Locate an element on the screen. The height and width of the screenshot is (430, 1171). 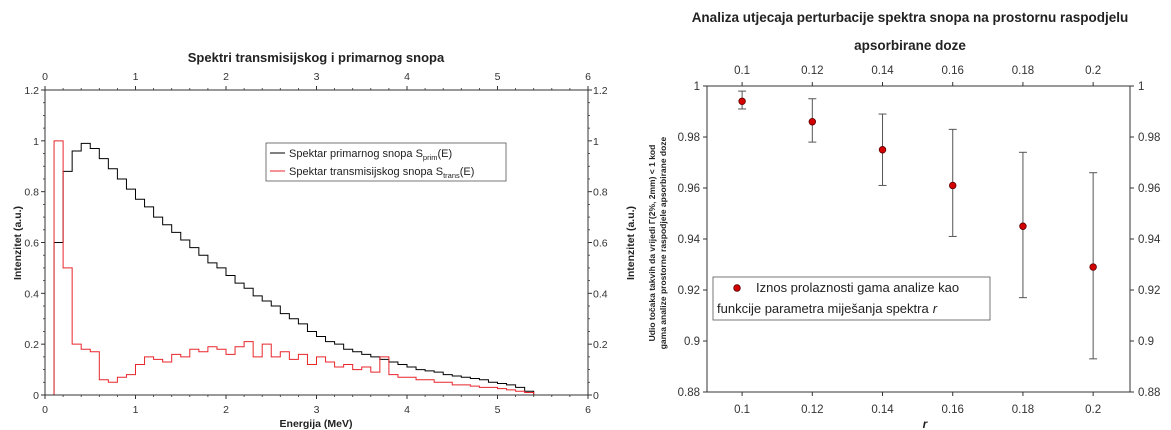
y-tick-label-left: 0.92 is located at coordinates (689, 291).